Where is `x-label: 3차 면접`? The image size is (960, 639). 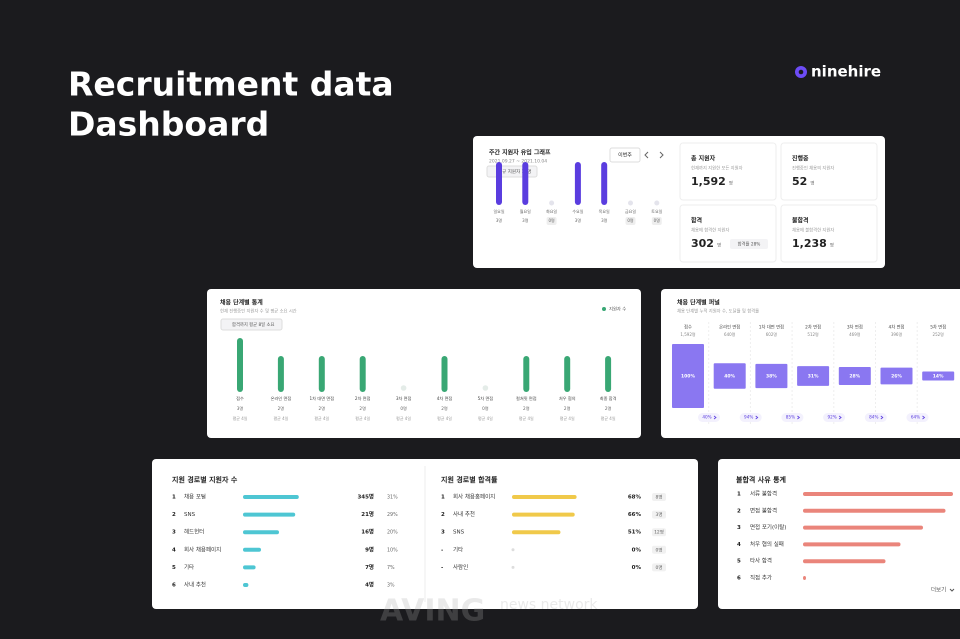
x-label: 3차 면접 is located at coordinates (404, 398).